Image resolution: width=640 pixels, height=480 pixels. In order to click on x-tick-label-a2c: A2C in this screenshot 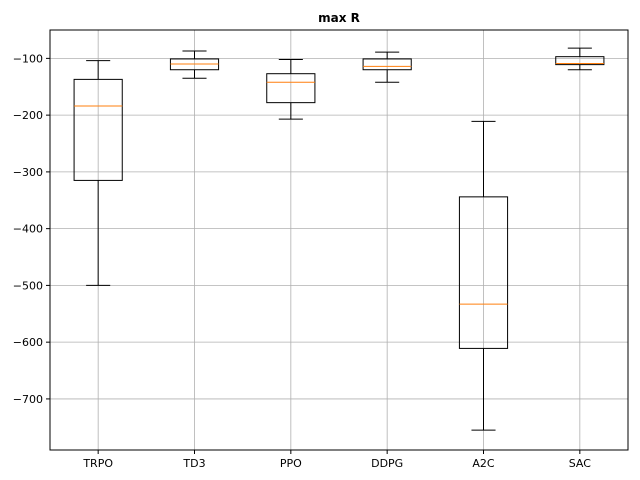, I will do `click(483, 463)`.